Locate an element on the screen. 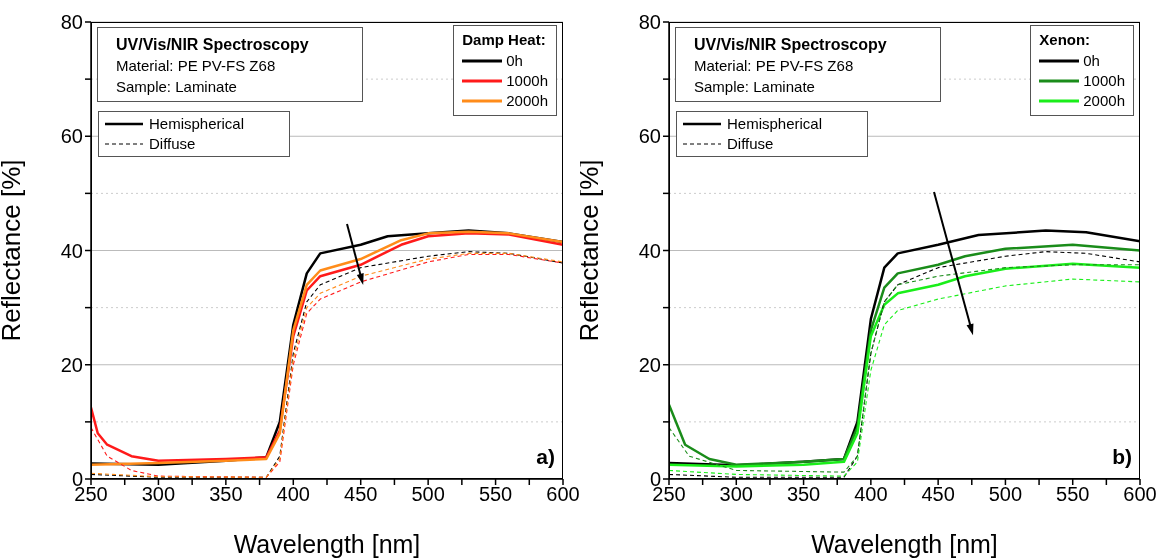 The height and width of the screenshot is (559, 1162). legend-title: Damp Heat: is located at coordinates (504, 40).